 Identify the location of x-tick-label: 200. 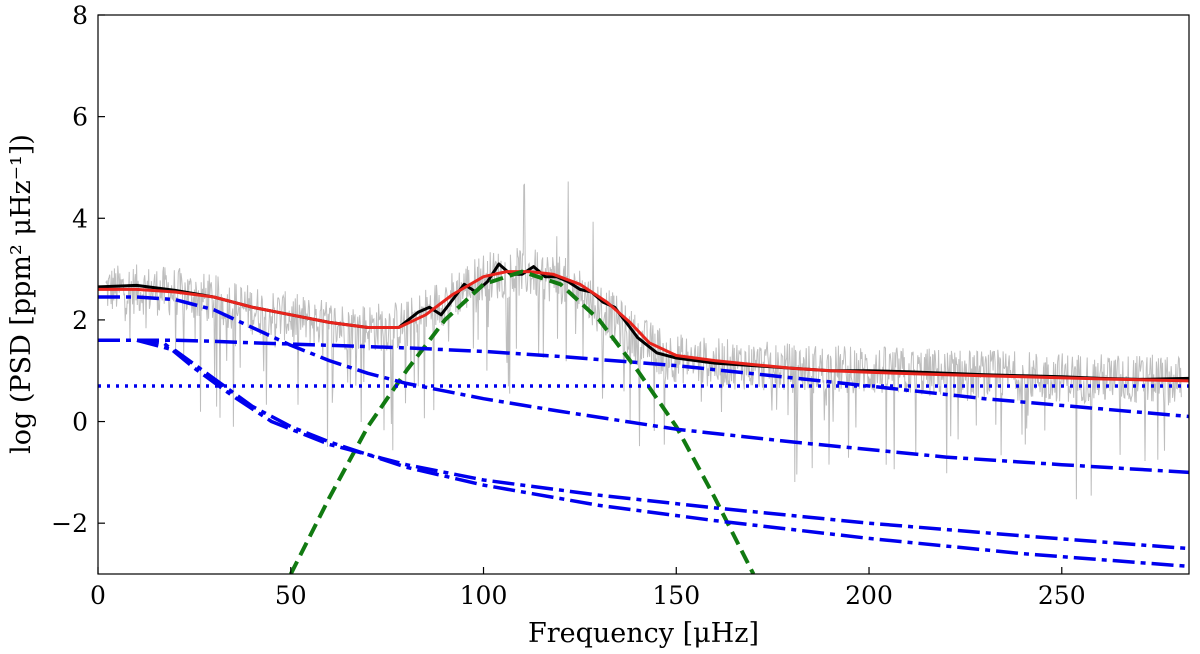
(869, 595).